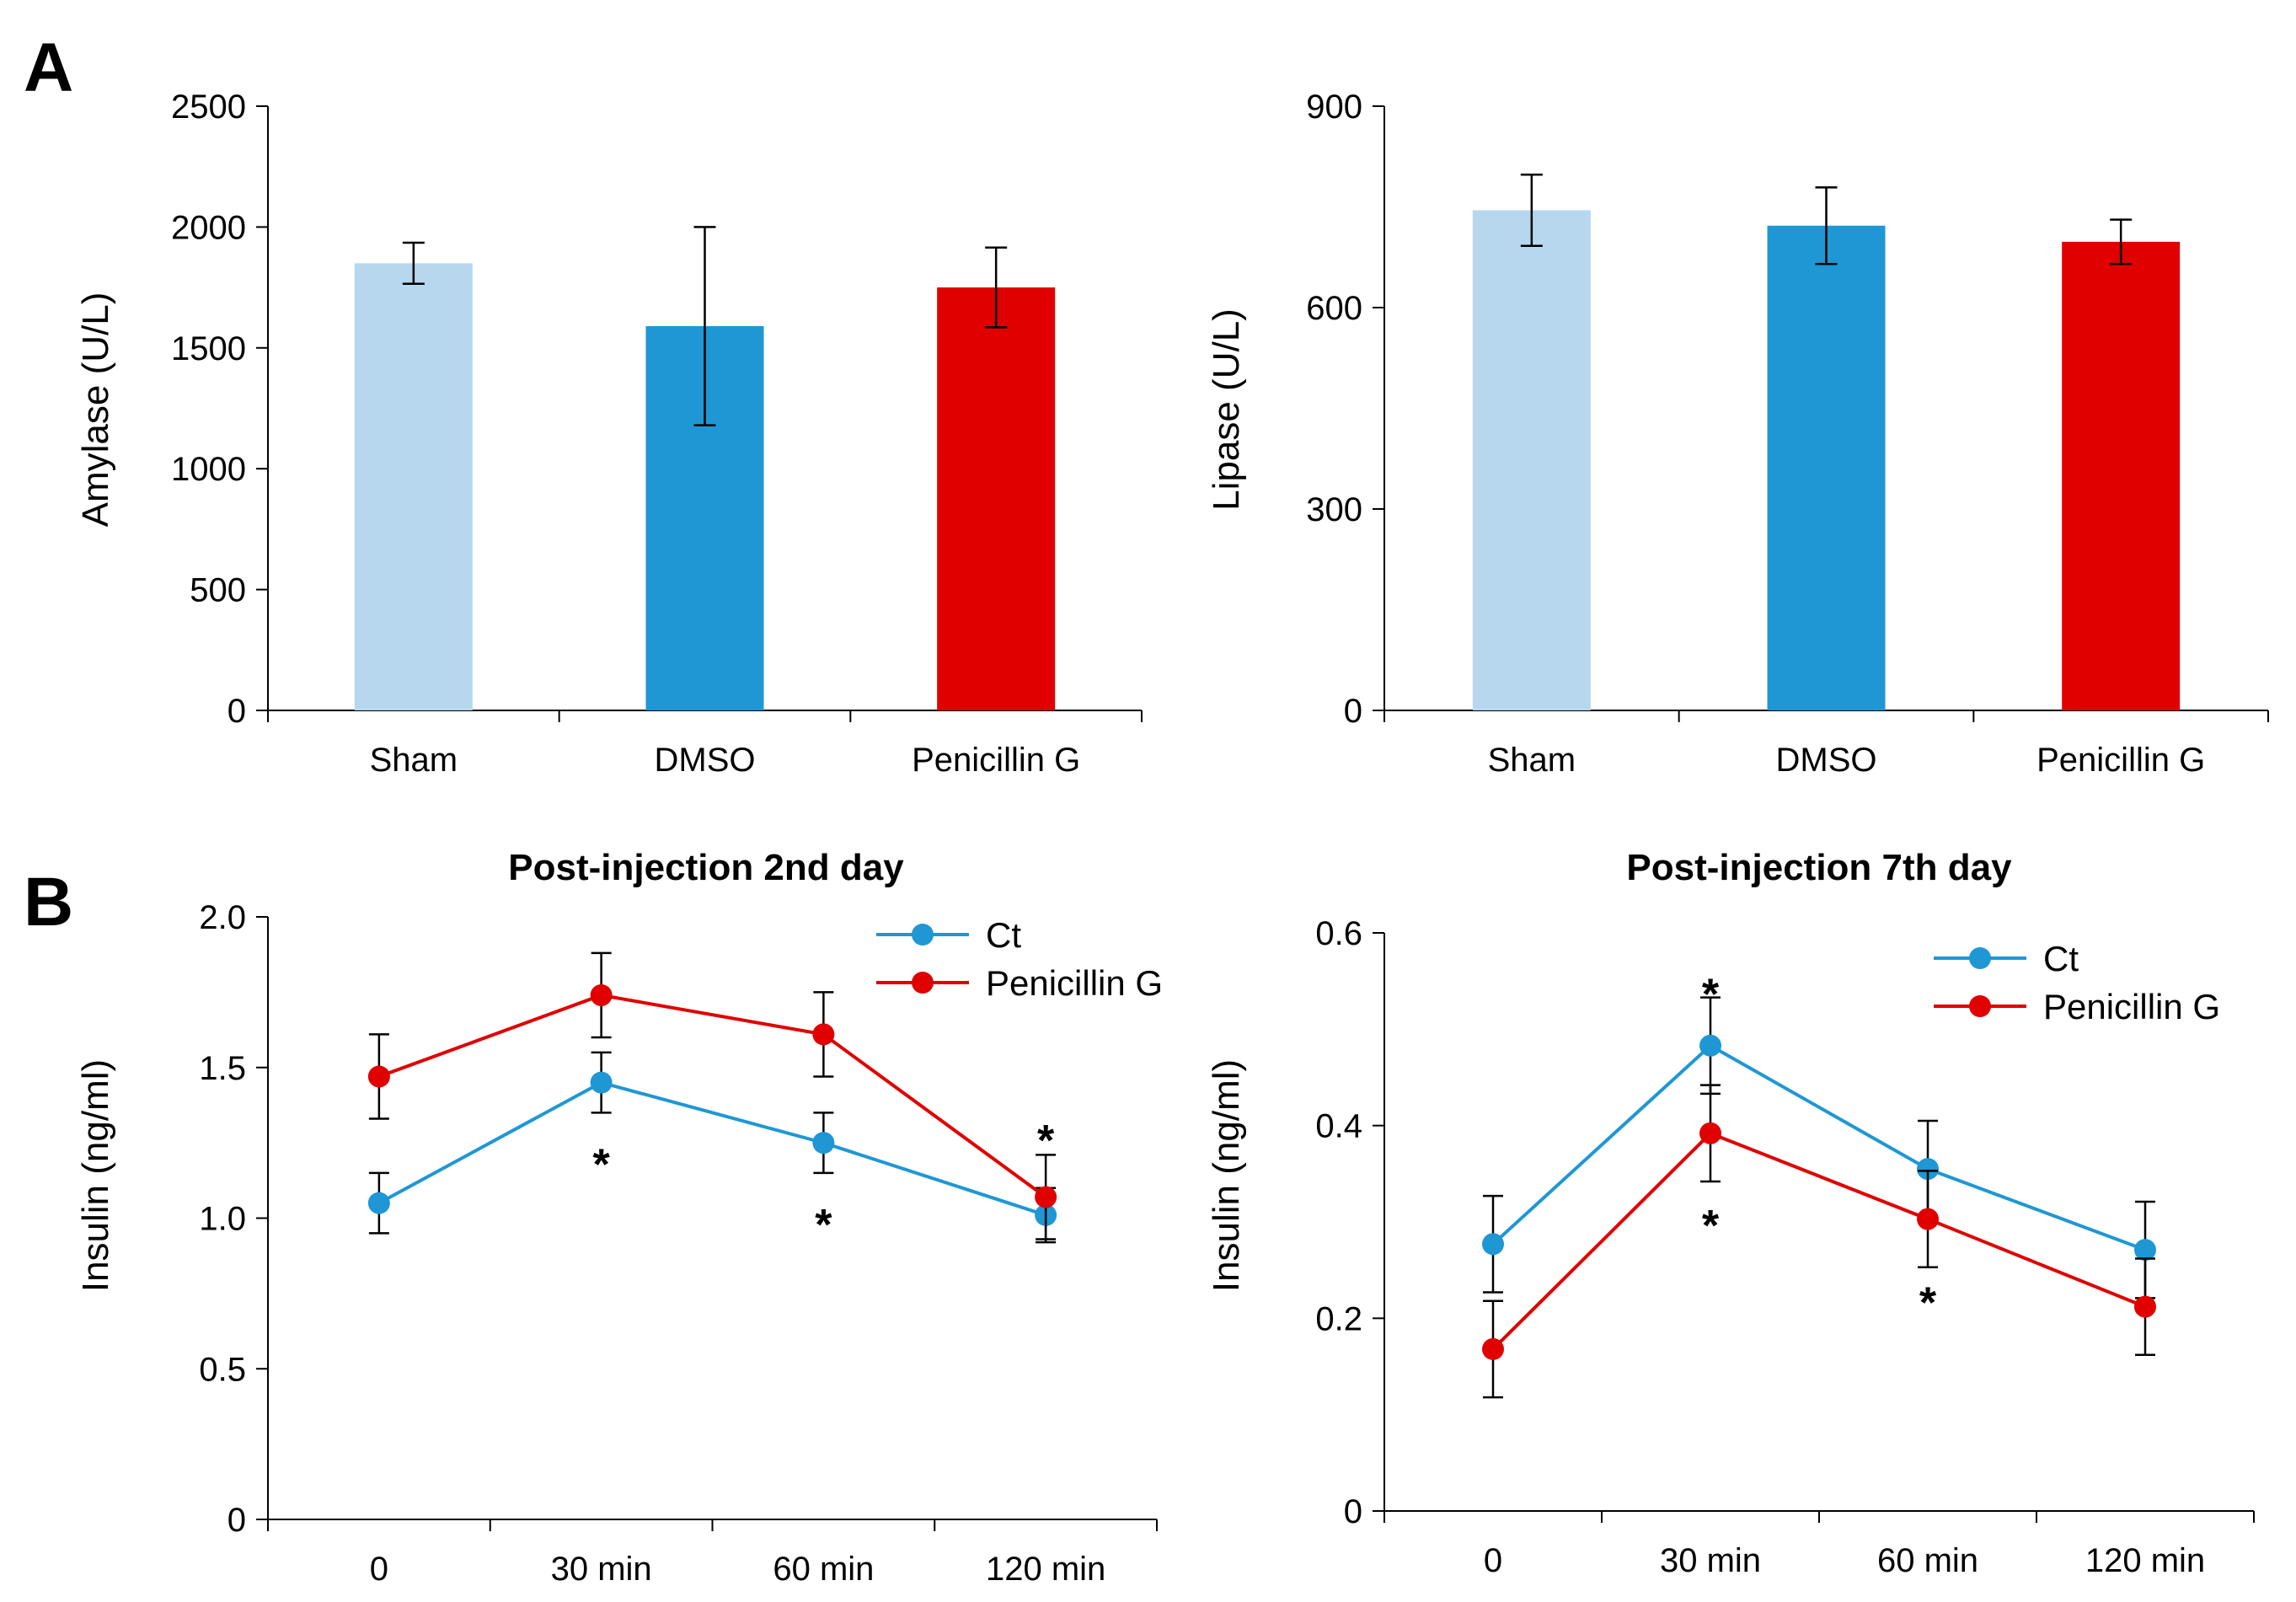 Image resolution: width=2296 pixels, height=1602 pixels. I want to click on amylase-y-tick-label: 1500, so click(208, 348).